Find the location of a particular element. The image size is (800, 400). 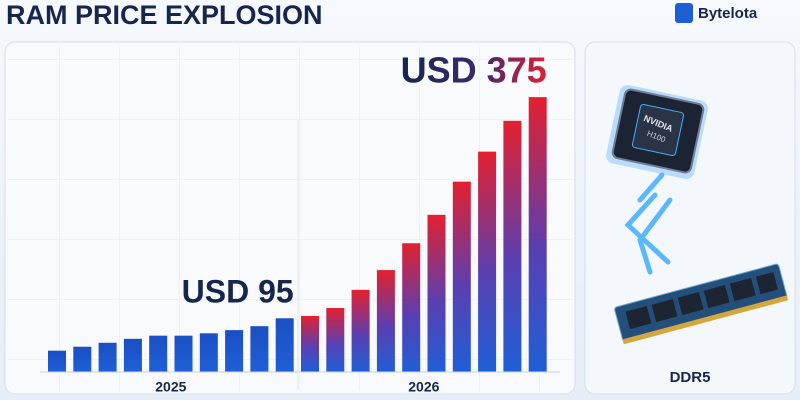

annotation: USD 375 is located at coordinates (474, 70).